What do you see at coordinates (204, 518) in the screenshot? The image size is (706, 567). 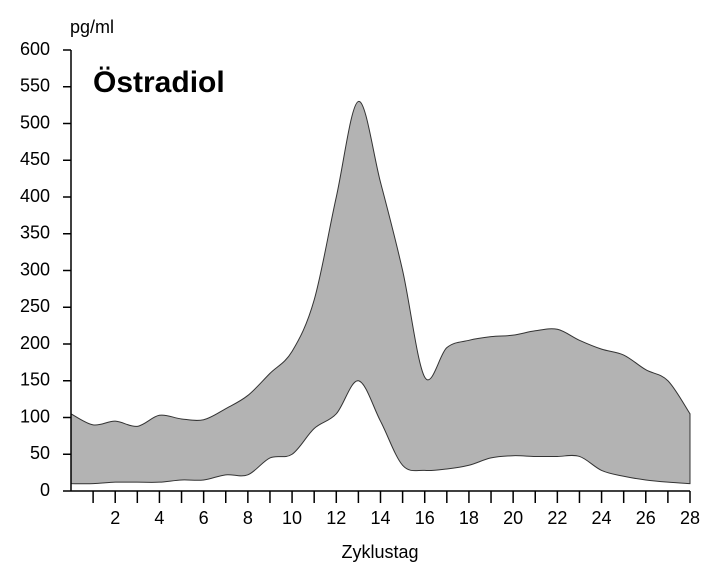 I see `x-tick-label: 6` at bounding box center [204, 518].